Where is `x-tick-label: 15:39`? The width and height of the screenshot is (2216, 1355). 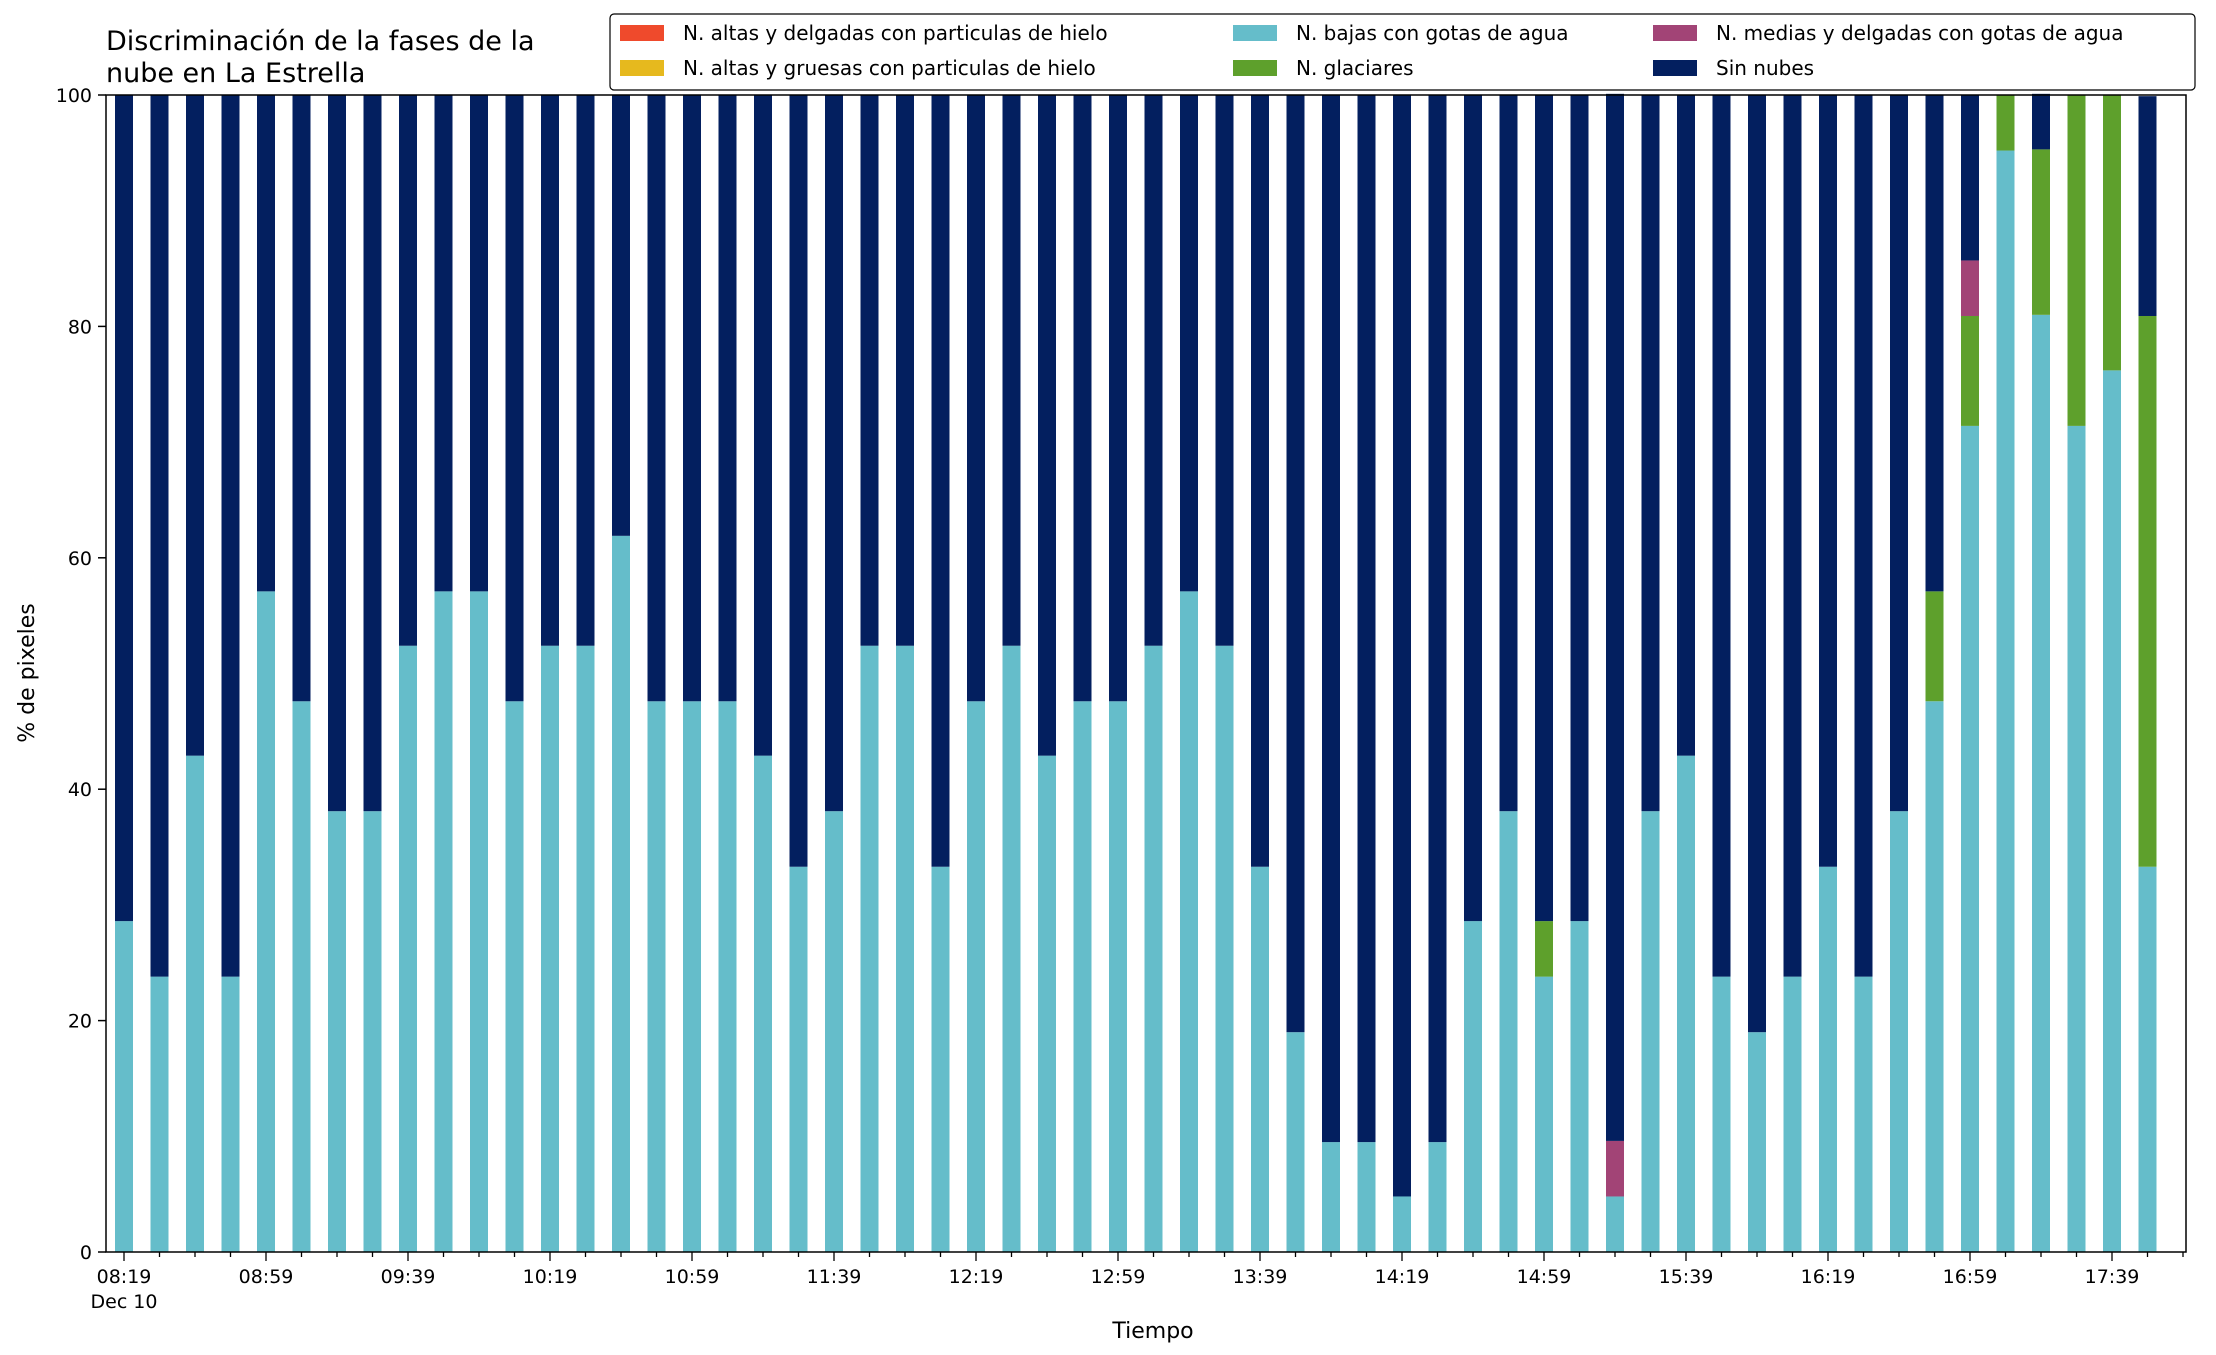 x-tick-label: 15:39 is located at coordinates (1686, 1277).